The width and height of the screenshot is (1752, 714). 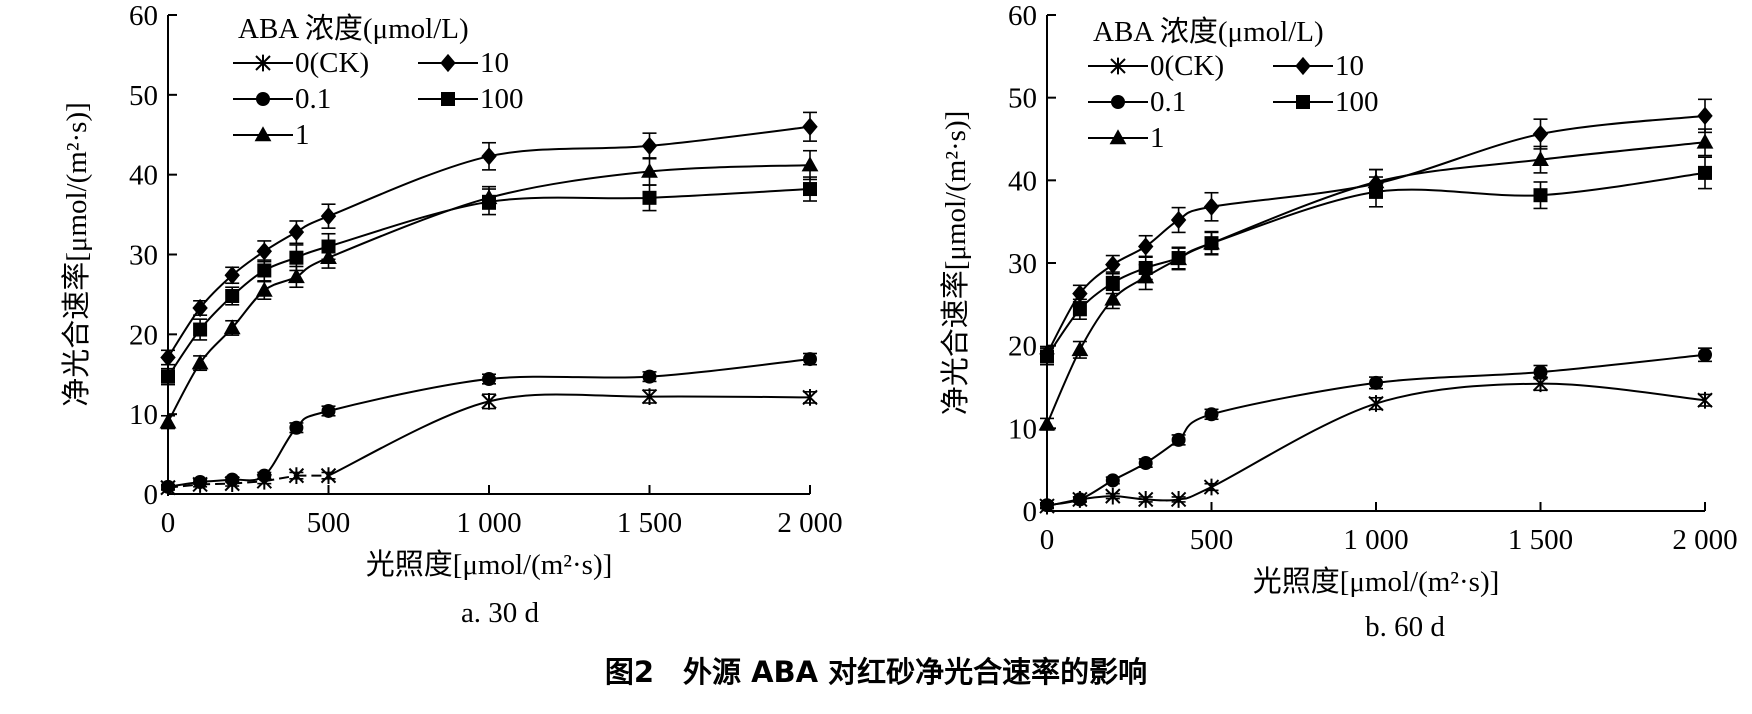 I want to click on x-tick-label: 2 000, so click(x=1704, y=540).